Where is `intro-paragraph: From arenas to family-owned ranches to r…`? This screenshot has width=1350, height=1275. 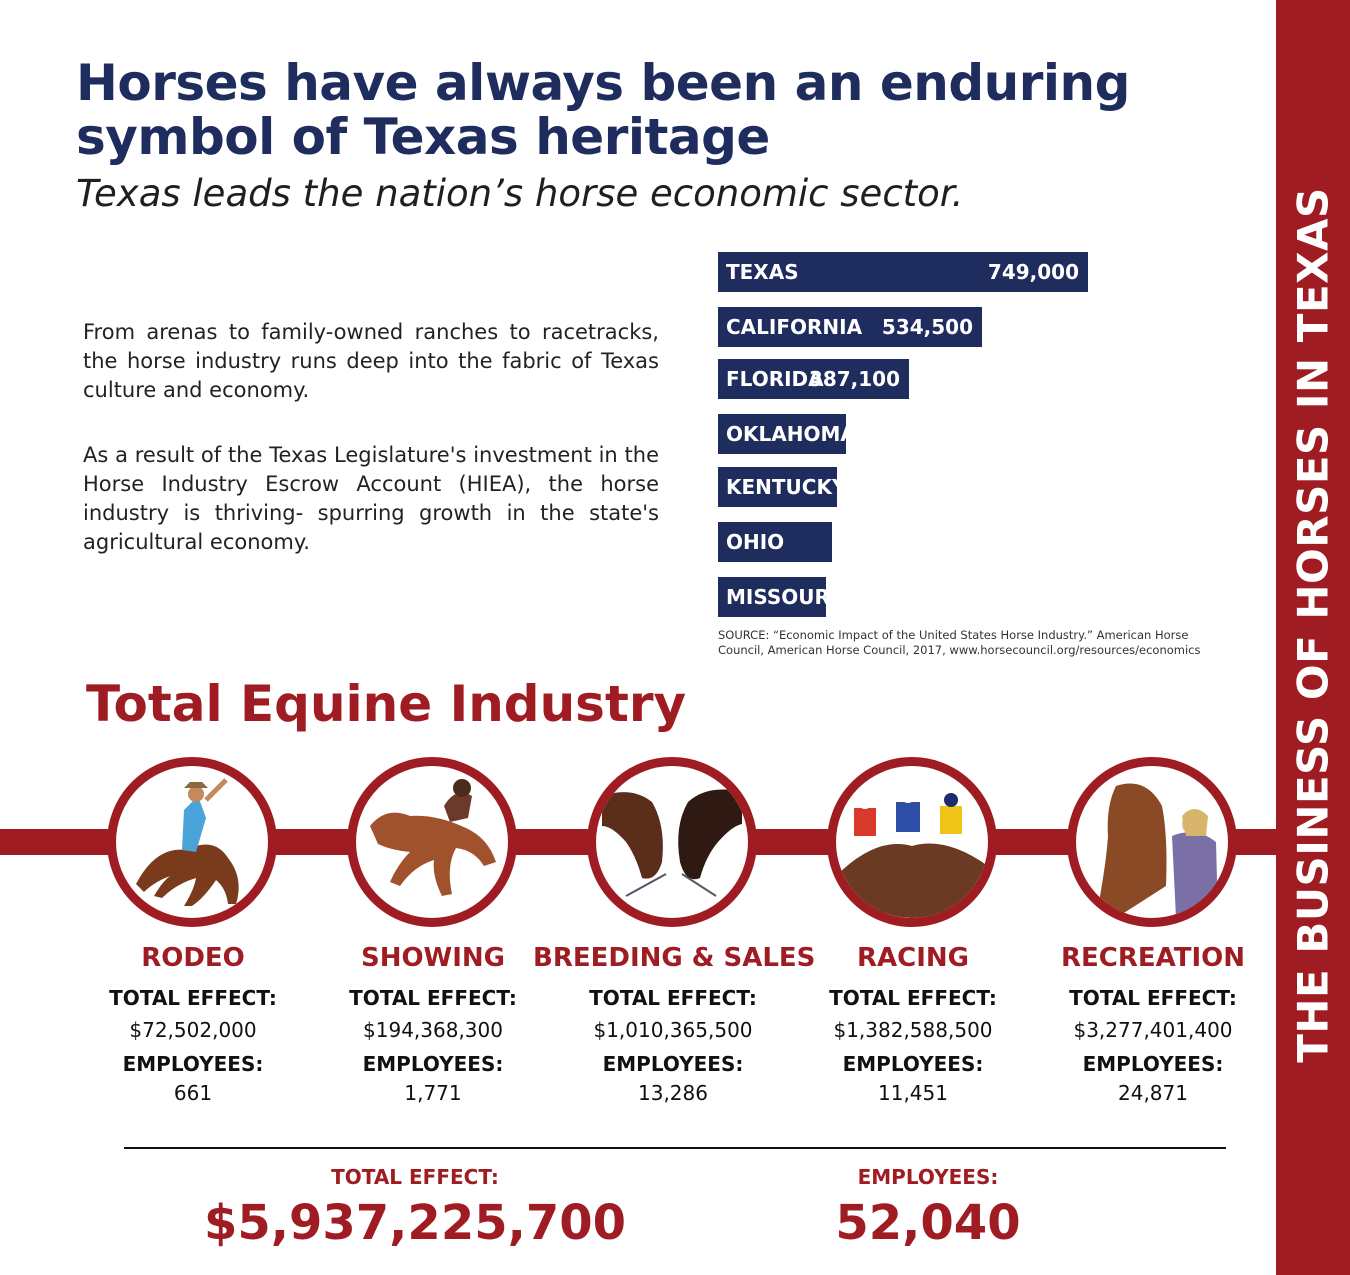 intro-paragraph: From arenas to family-owned ranches to r… is located at coordinates (371, 361).